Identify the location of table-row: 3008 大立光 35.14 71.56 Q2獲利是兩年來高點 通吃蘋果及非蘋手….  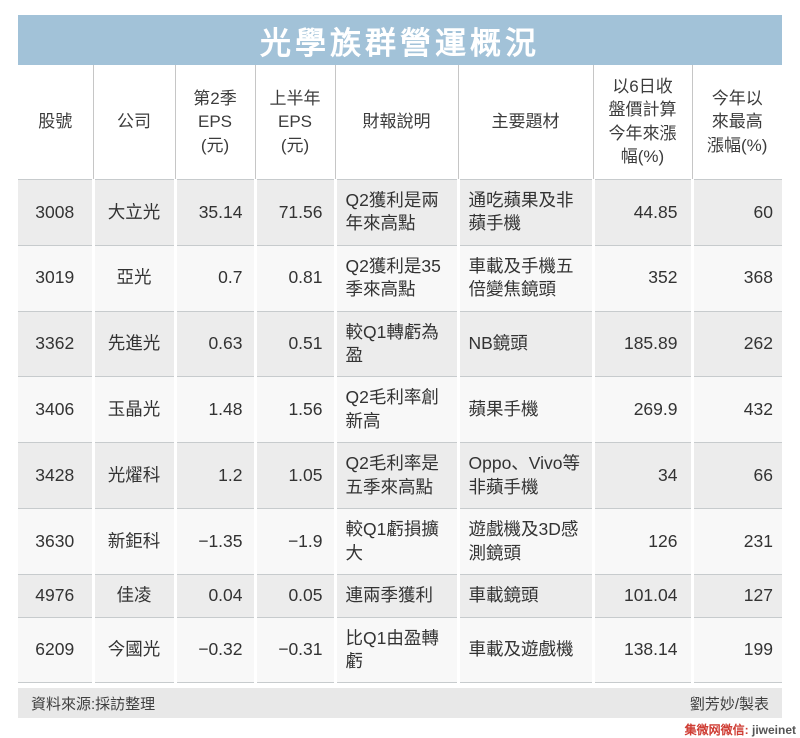
(400, 212).